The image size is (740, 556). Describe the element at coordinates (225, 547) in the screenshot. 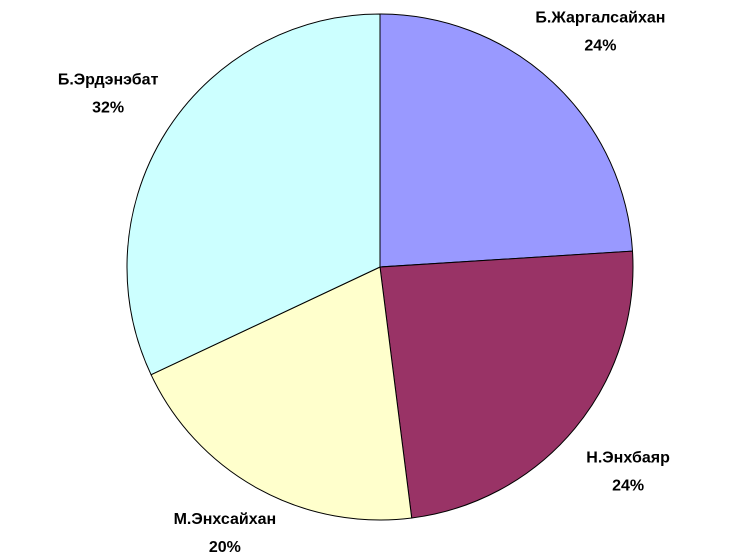

I see `slice-value-label: 20%` at that location.